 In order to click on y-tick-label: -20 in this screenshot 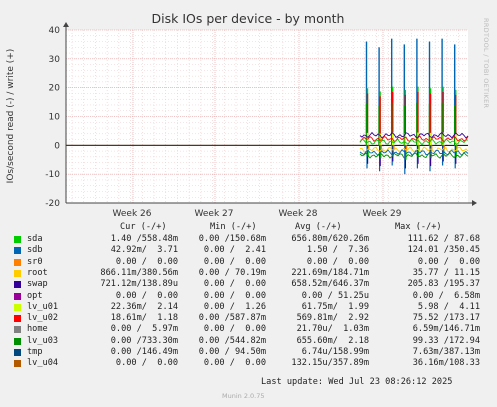, I will do `click(52, 204)`.